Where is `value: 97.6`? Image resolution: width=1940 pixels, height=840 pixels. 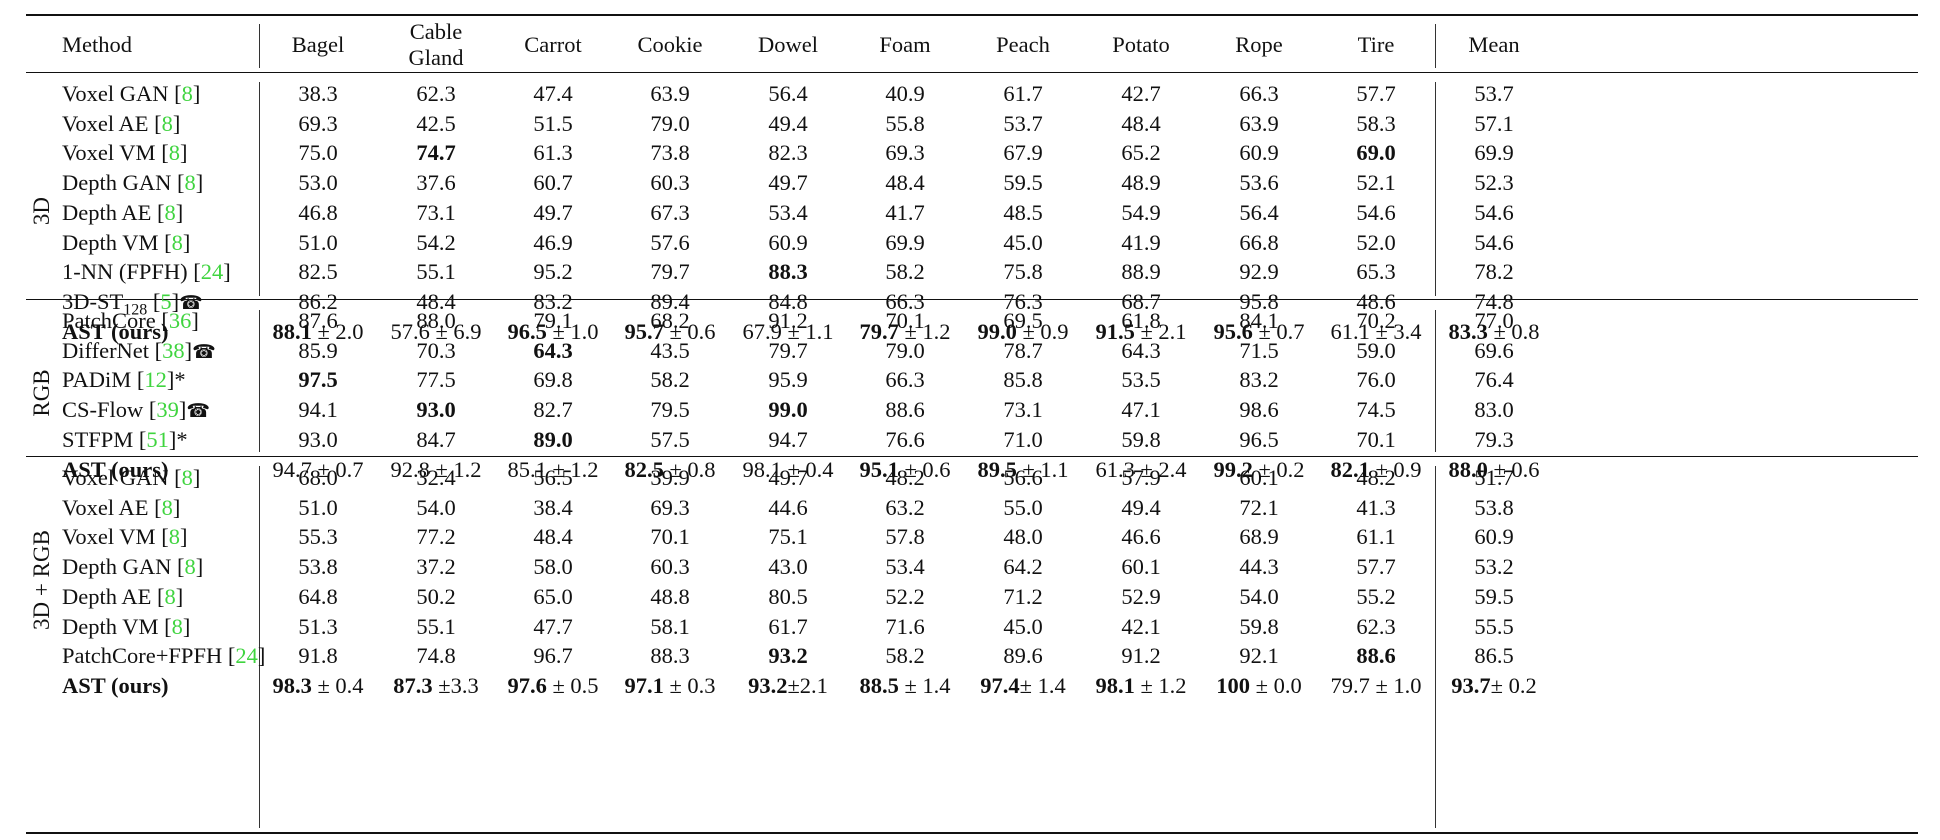
value: 97.6 is located at coordinates (527, 685).